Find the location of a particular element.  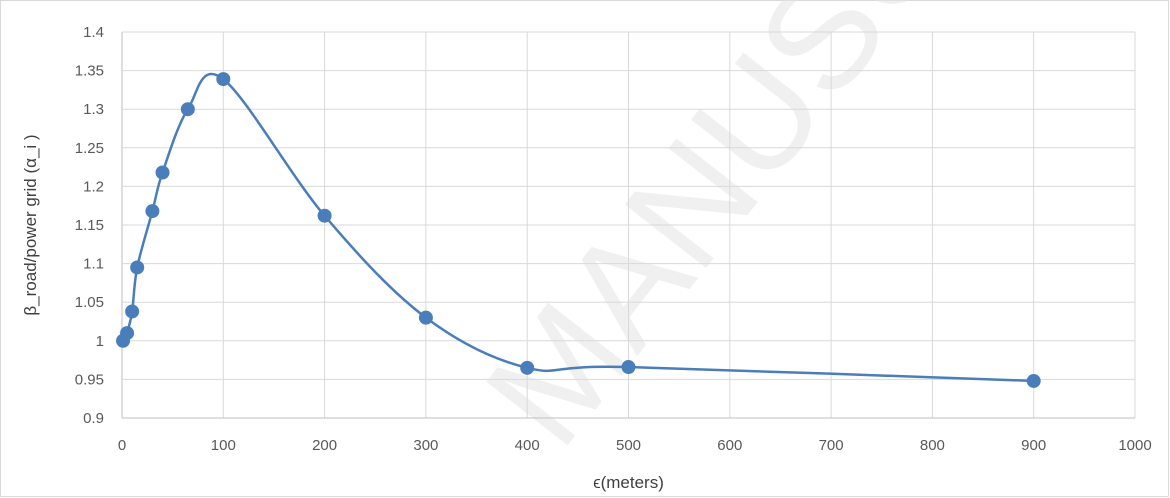

y-tick-label: 1 is located at coordinates (100, 341).